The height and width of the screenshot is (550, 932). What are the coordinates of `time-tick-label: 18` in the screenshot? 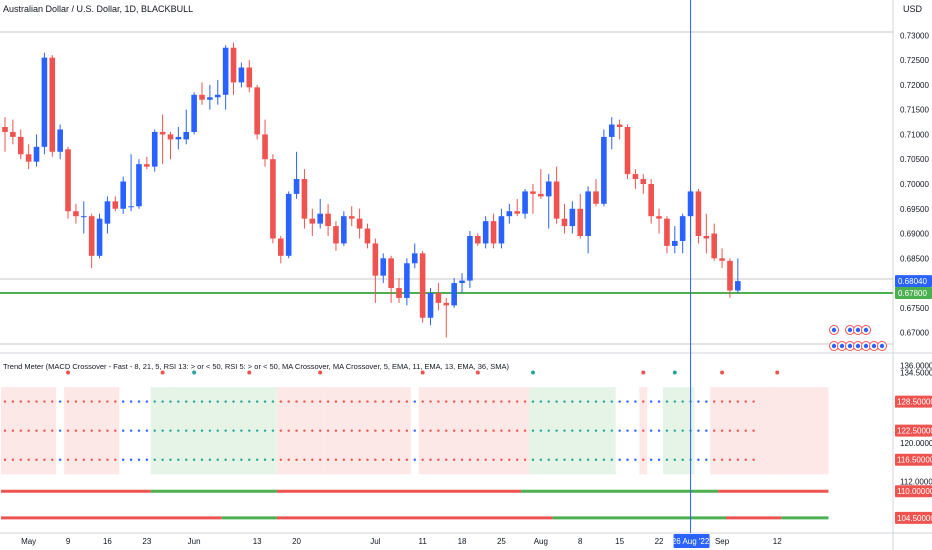 It's located at (462, 541).